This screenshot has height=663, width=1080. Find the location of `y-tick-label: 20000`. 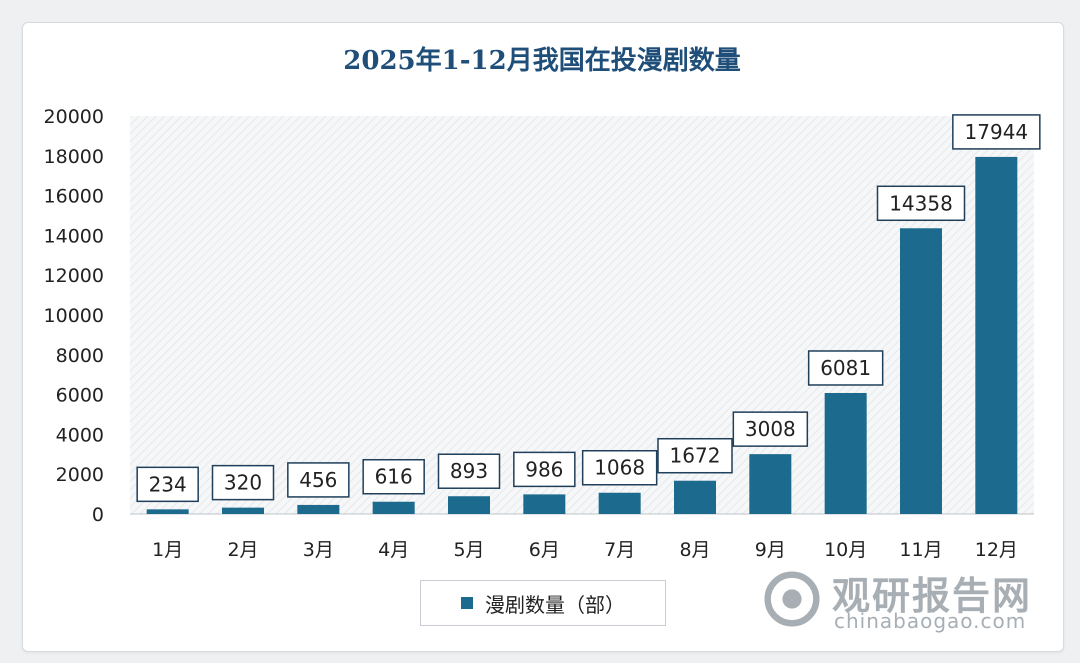

y-tick-label: 20000 is located at coordinates (74, 117).